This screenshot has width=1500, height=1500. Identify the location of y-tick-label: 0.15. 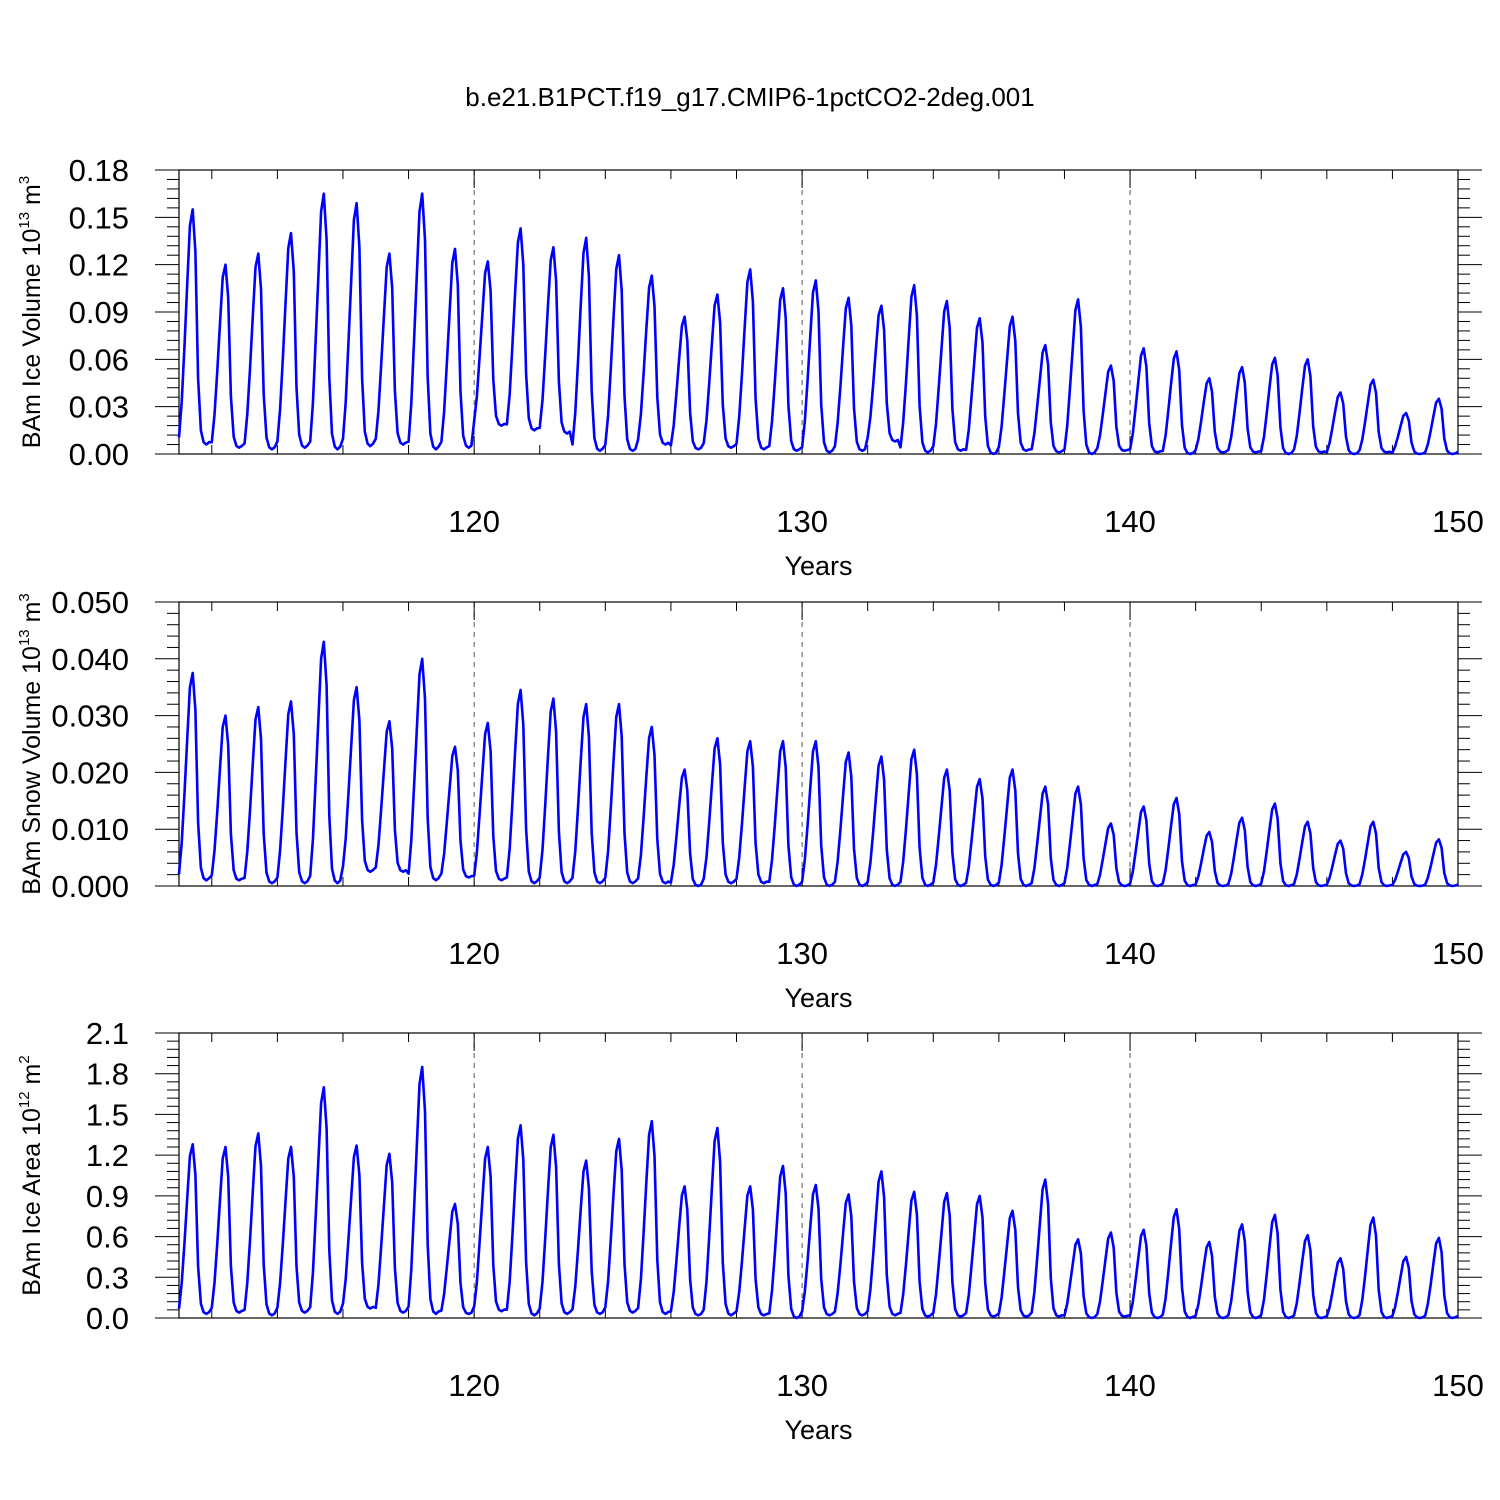
(99, 217).